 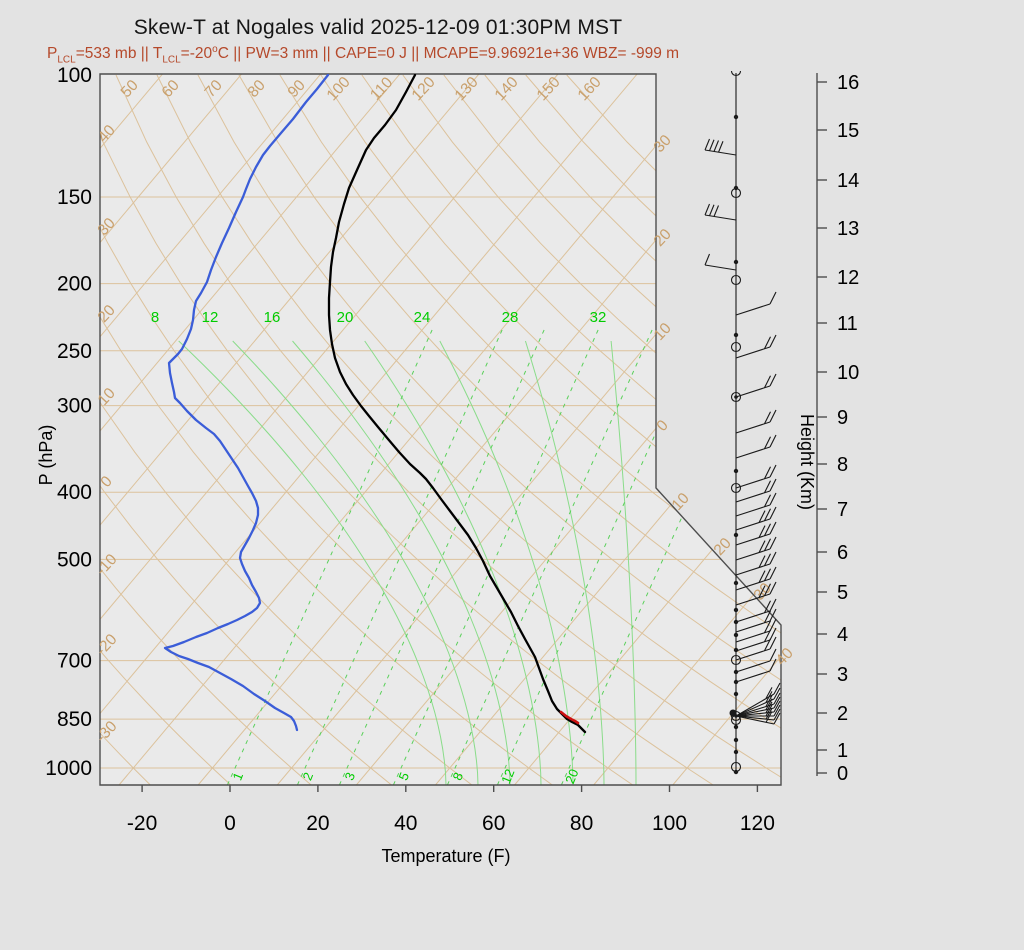 What do you see at coordinates (64, 422) in the screenshot?
I see `pressure-axis: 100 150 200 250 300 400 500 700 850 1000 P (hPa)` at bounding box center [64, 422].